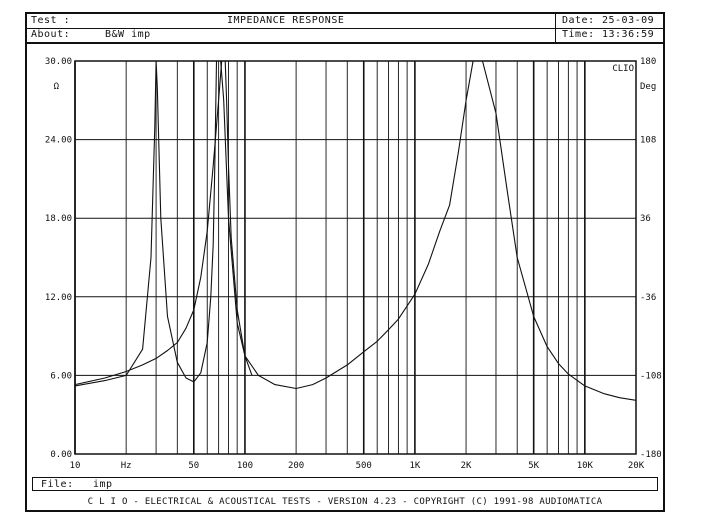 This screenshot has width=705, height=526. Describe the element at coordinates (578, 20) in the screenshot. I see `date-label: Date:` at that location.